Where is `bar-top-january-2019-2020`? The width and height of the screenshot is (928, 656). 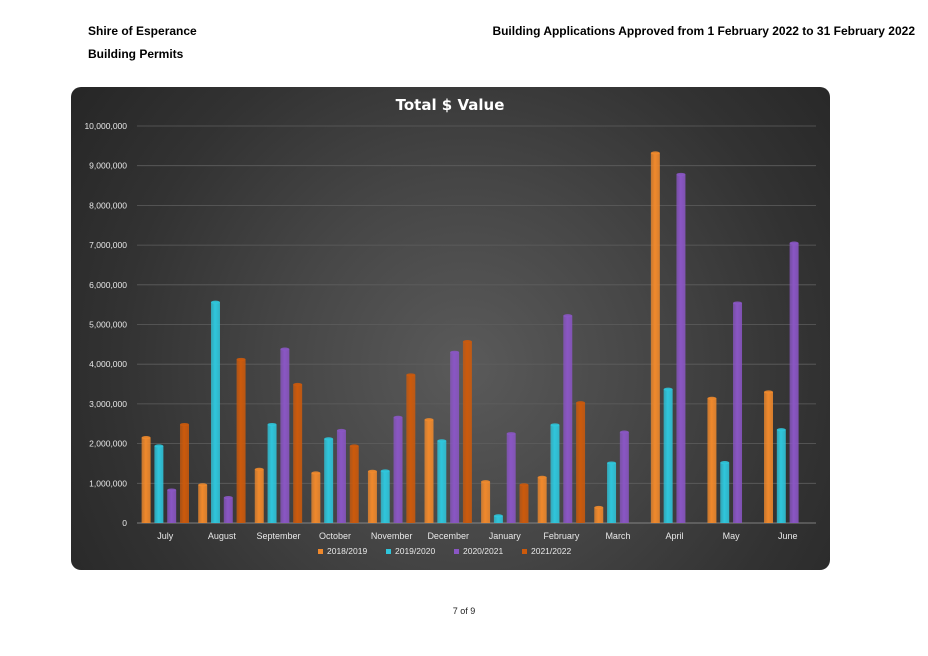
bar-top-january-2019-2020 is located at coordinates (498, 516).